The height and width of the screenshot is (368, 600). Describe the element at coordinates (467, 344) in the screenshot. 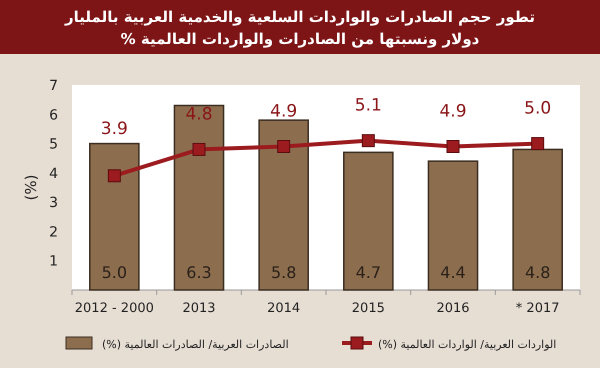

I see `legend-label: الواردات العربية/ الواردات العالمية (%)` at that location.